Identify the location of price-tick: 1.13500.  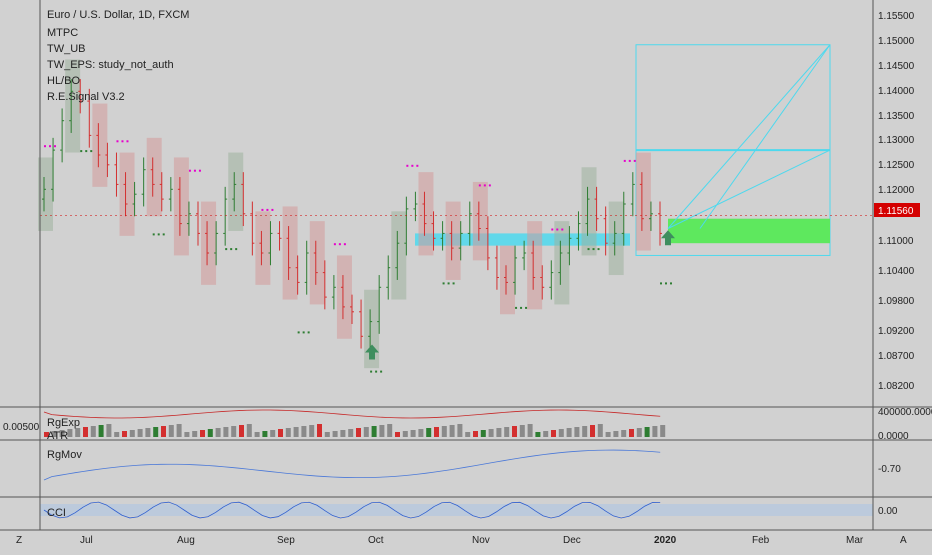
(896, 116).